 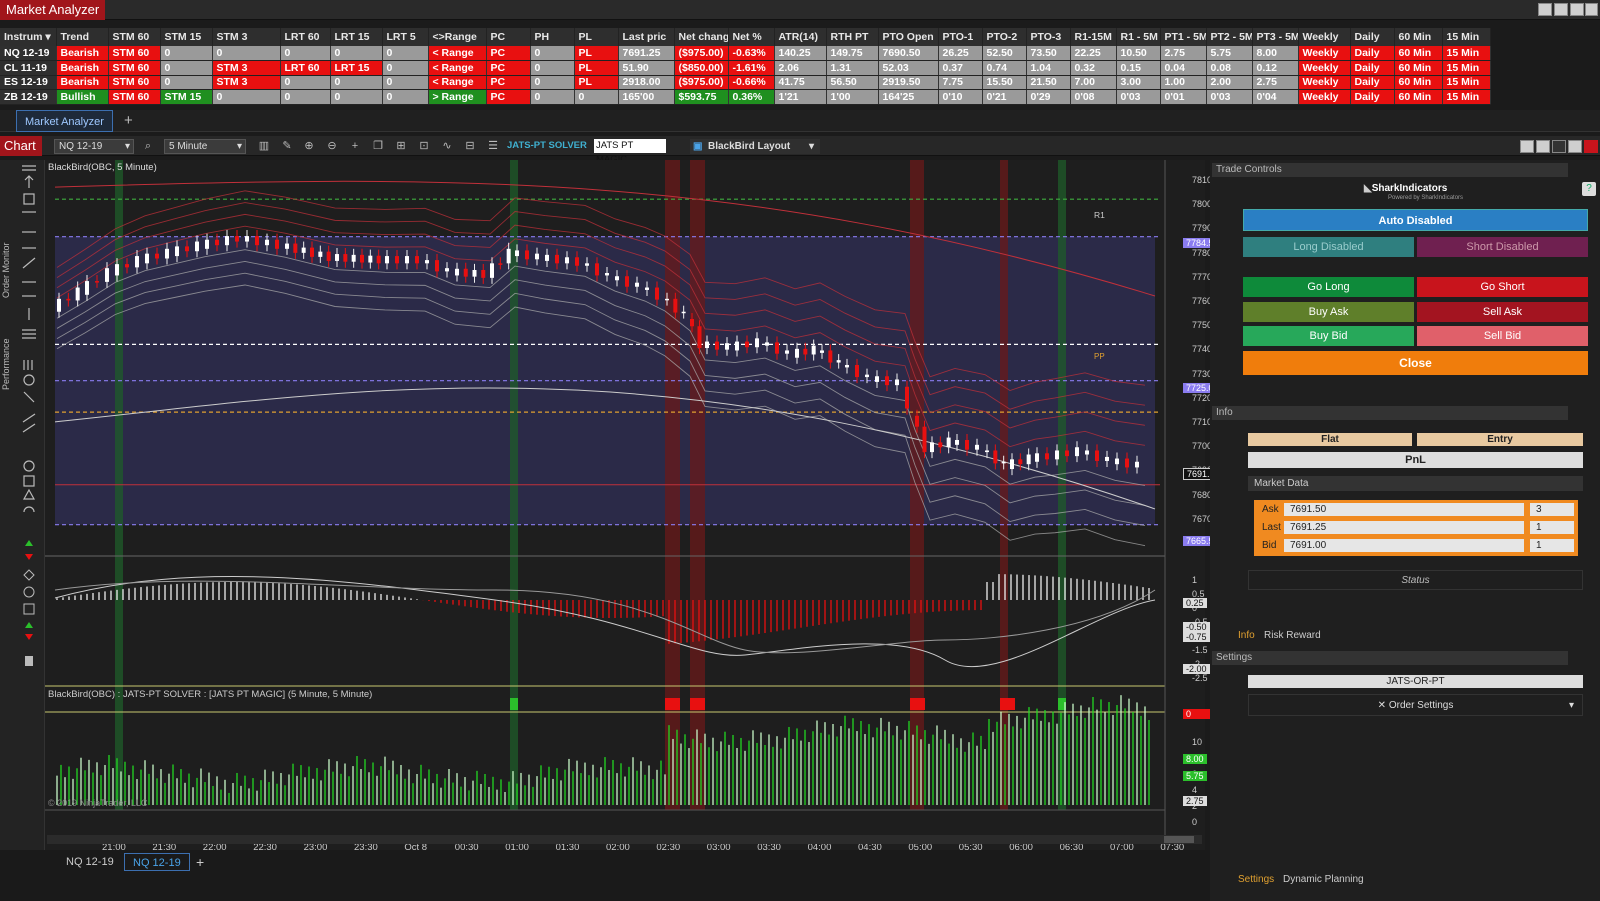 I want to click on column-header: PL, so click(x=596, y=37).